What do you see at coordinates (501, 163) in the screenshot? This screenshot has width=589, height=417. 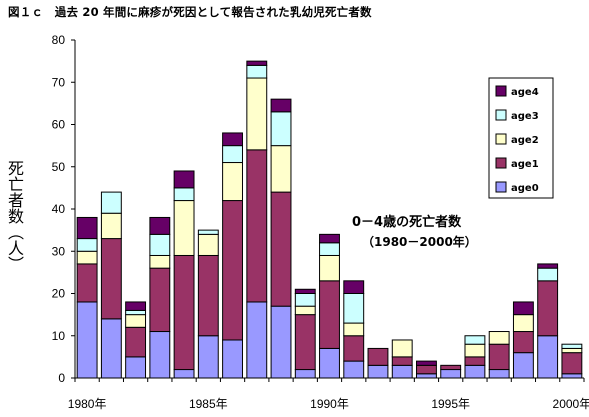 I see `legend-swatch-age1` at bounding box center [501, 163].